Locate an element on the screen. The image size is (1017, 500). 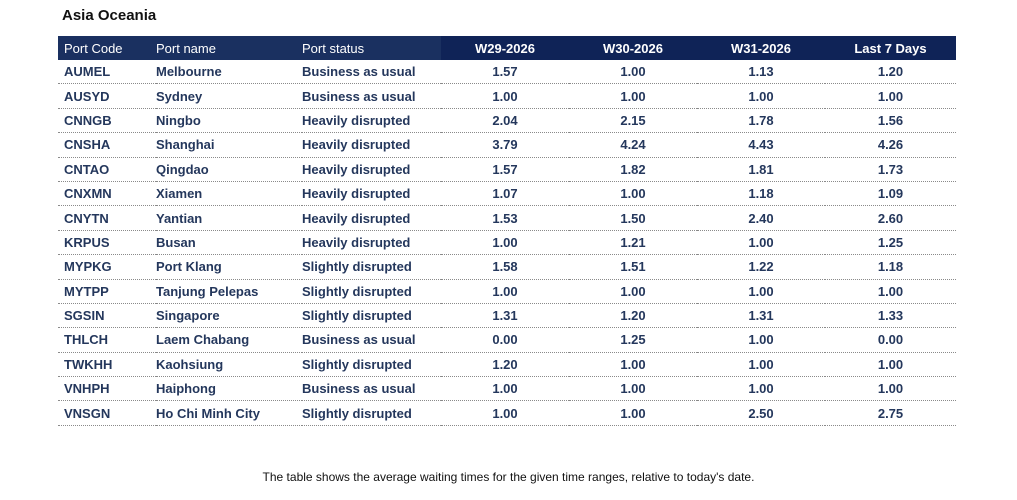
w30-value-cell: 1.51 is located at coordinates (633, 267).